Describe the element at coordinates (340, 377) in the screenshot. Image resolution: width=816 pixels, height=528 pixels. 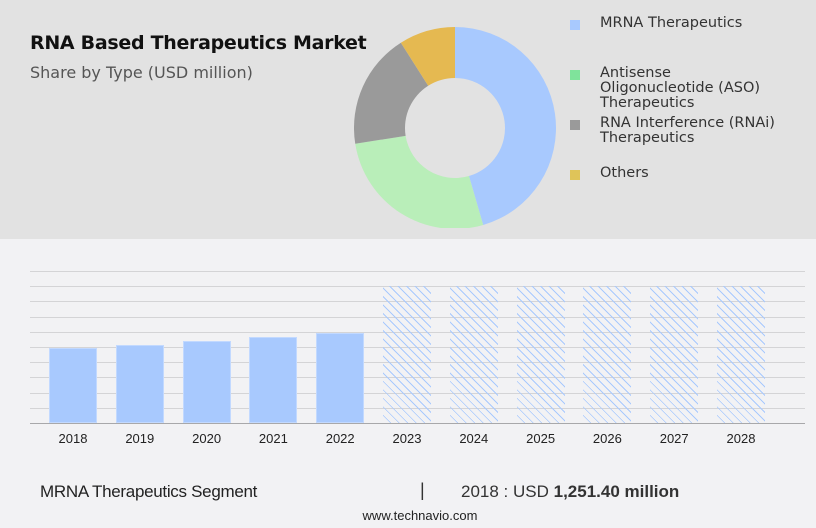
I see `bar-2022` at that location.